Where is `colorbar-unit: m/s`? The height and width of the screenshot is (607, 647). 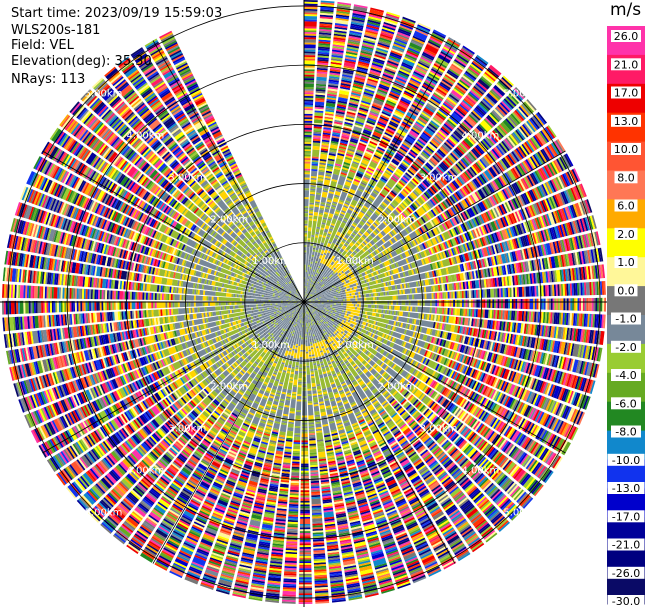 colorbar-unit: m/s is located at coordinates (626, 10).